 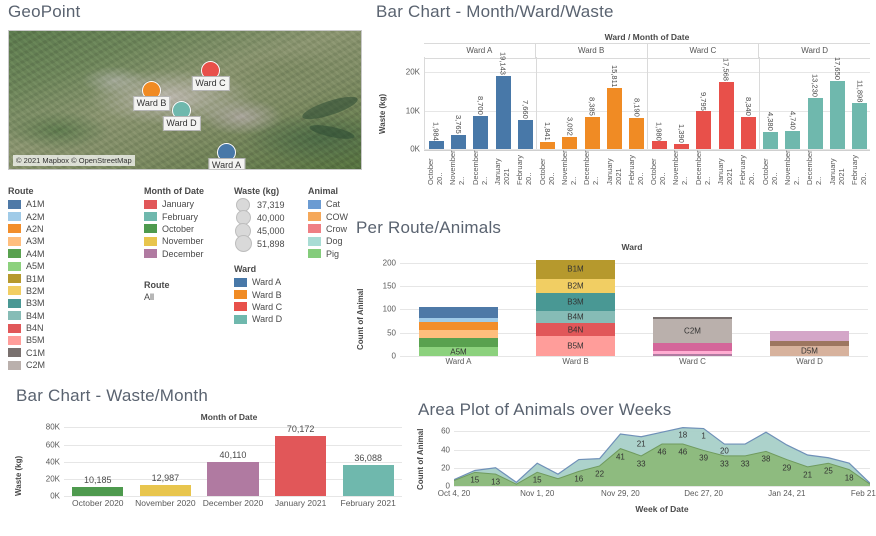 I want to click on x-tick-label: October 2020, so click(x=98, y=503).